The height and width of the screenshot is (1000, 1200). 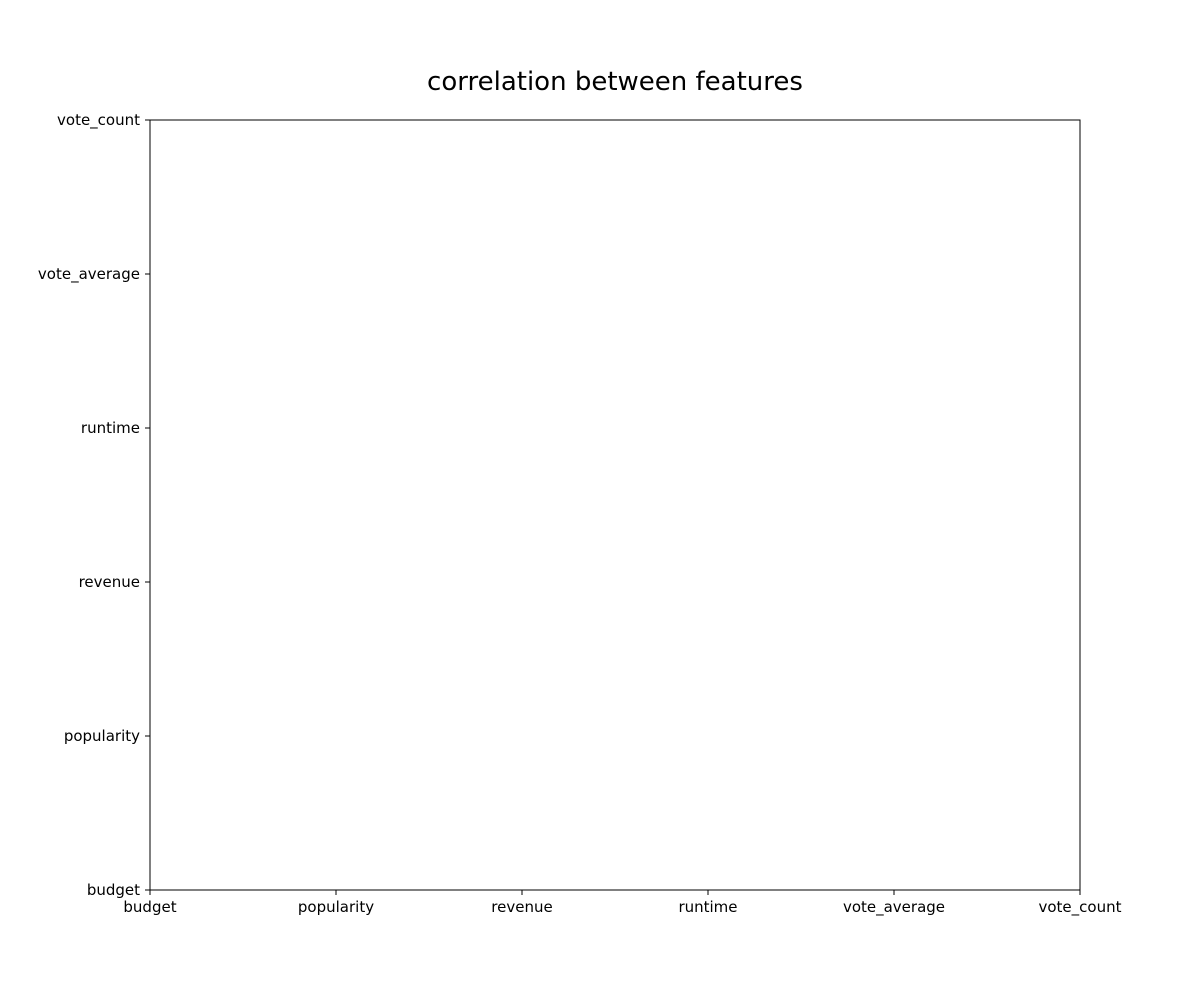 I want to click on y-tick-label-vote_average: vote_average, so click(x=89, y=274).